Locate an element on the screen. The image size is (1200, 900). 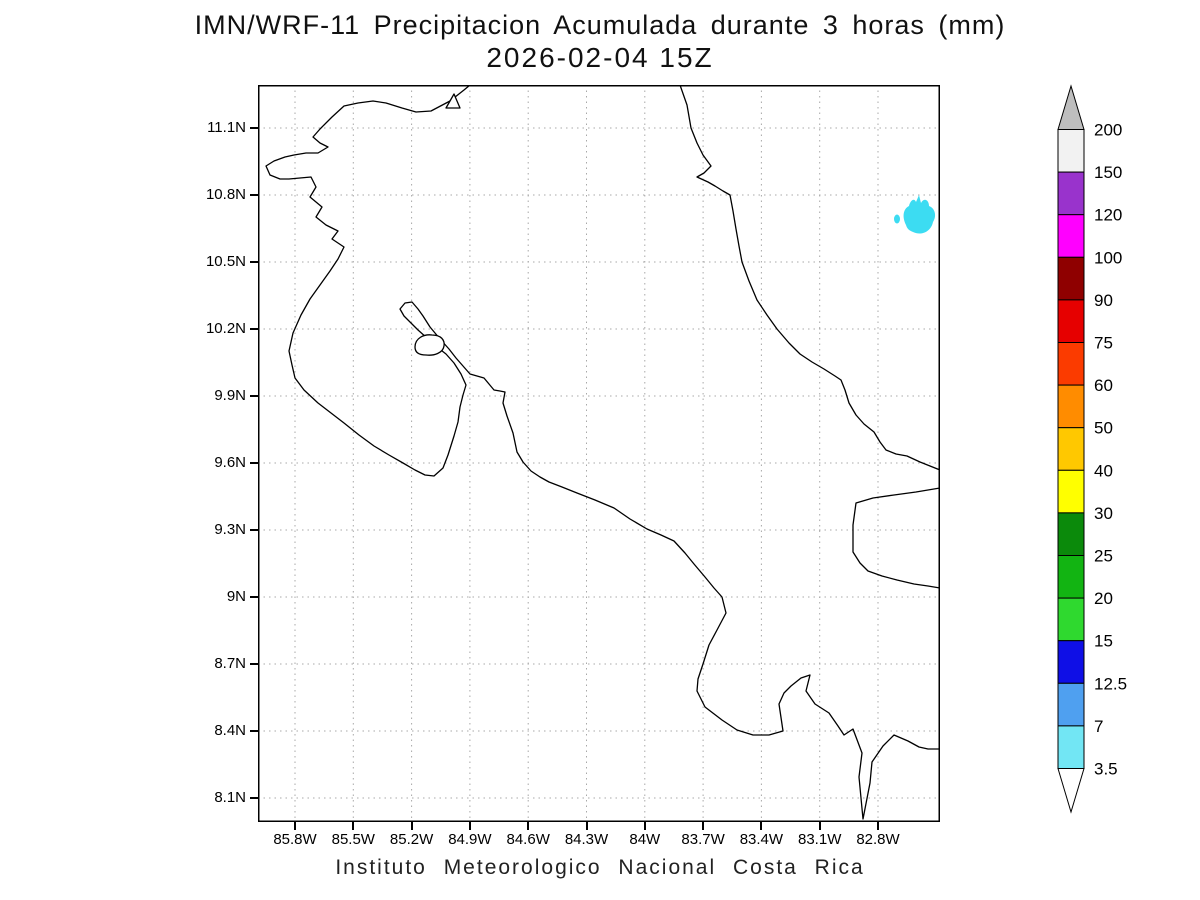
colorbar-label: 150 is located at coordinates (1108, 172).